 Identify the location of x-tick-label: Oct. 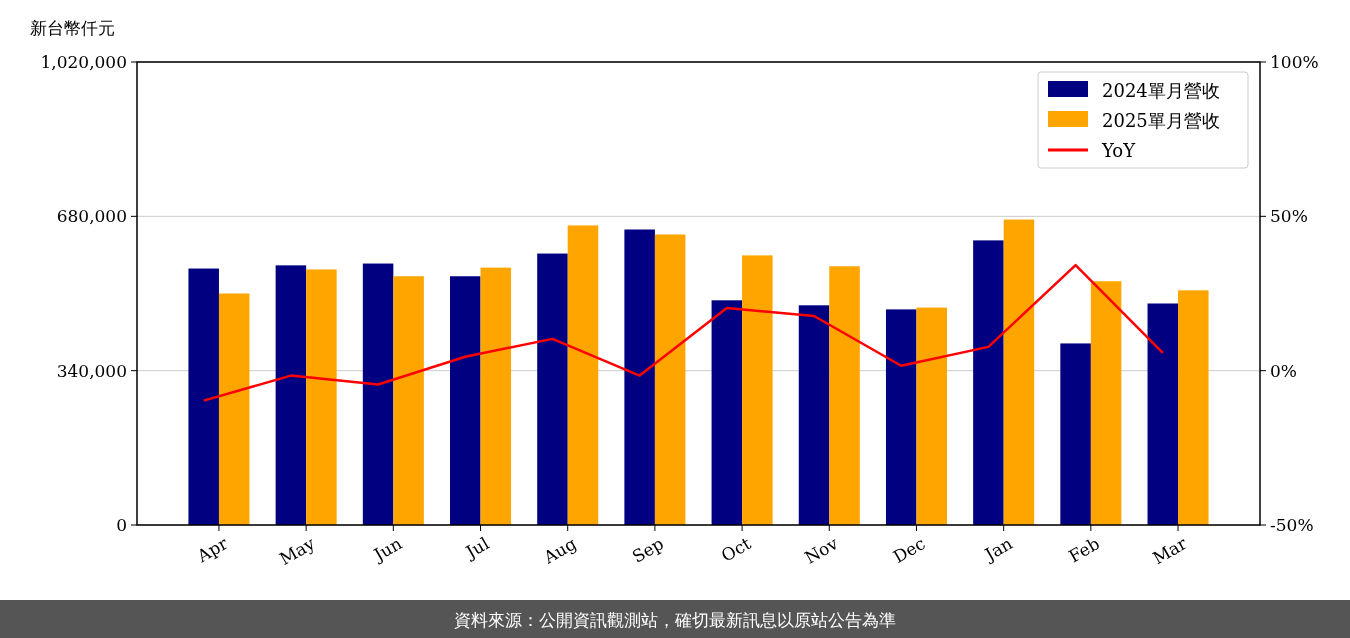
(736, 549).